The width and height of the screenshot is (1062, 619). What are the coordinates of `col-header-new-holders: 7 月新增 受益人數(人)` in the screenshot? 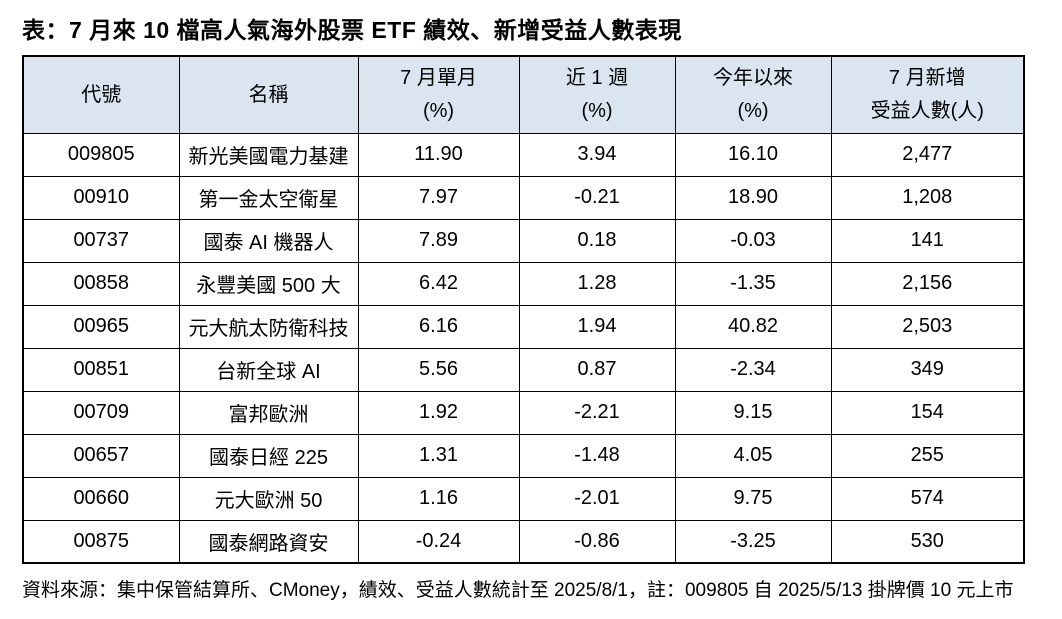 It's located at (927, 94).